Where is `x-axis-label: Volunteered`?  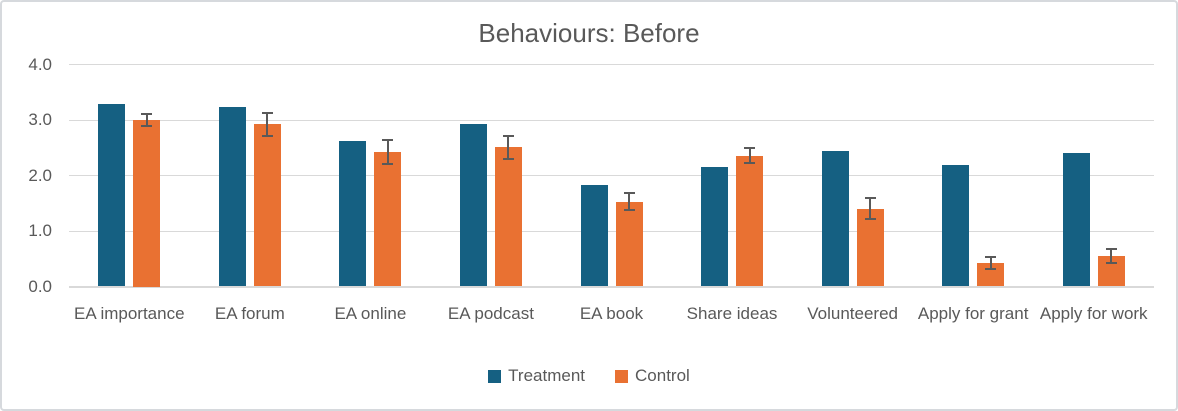
x-axis-label: Volunteered is located at coordinates (852, 313).